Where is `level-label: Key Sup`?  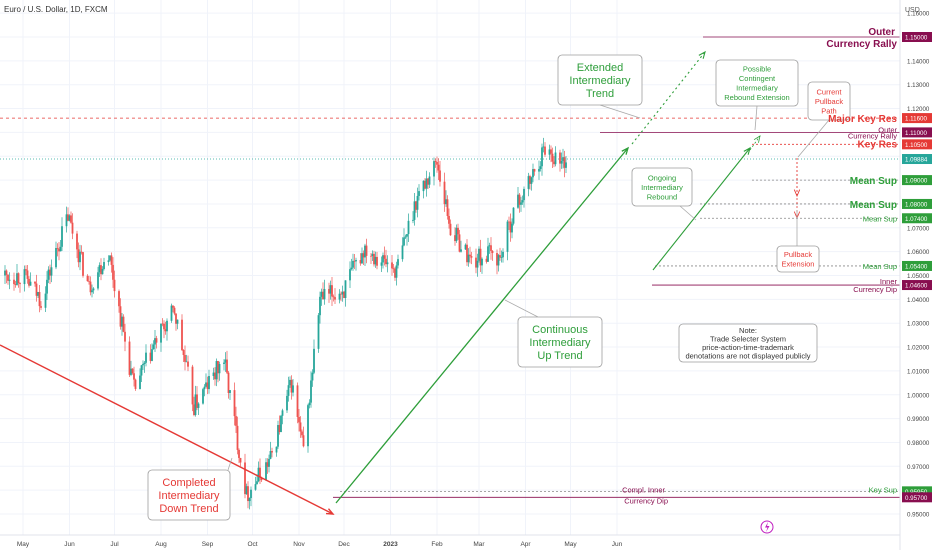 level-label: Key Sup is located at coordinates (883, 489).